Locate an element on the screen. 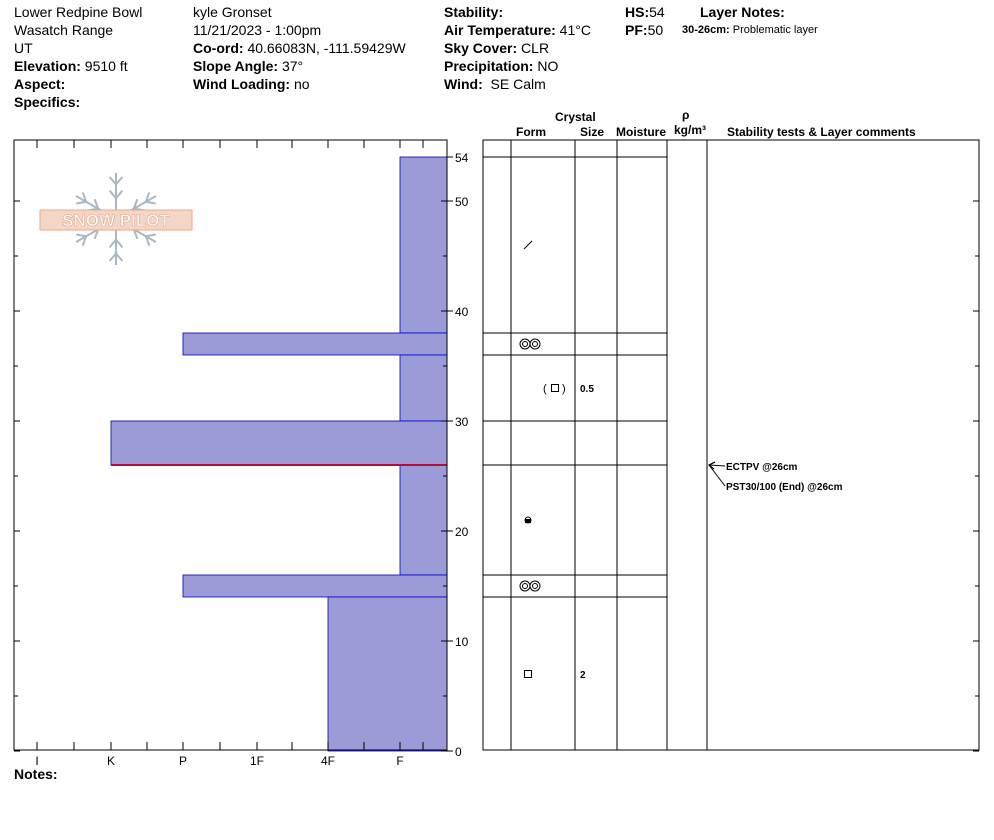  y-tick-label: 0 is located at coordinates (458, 752).